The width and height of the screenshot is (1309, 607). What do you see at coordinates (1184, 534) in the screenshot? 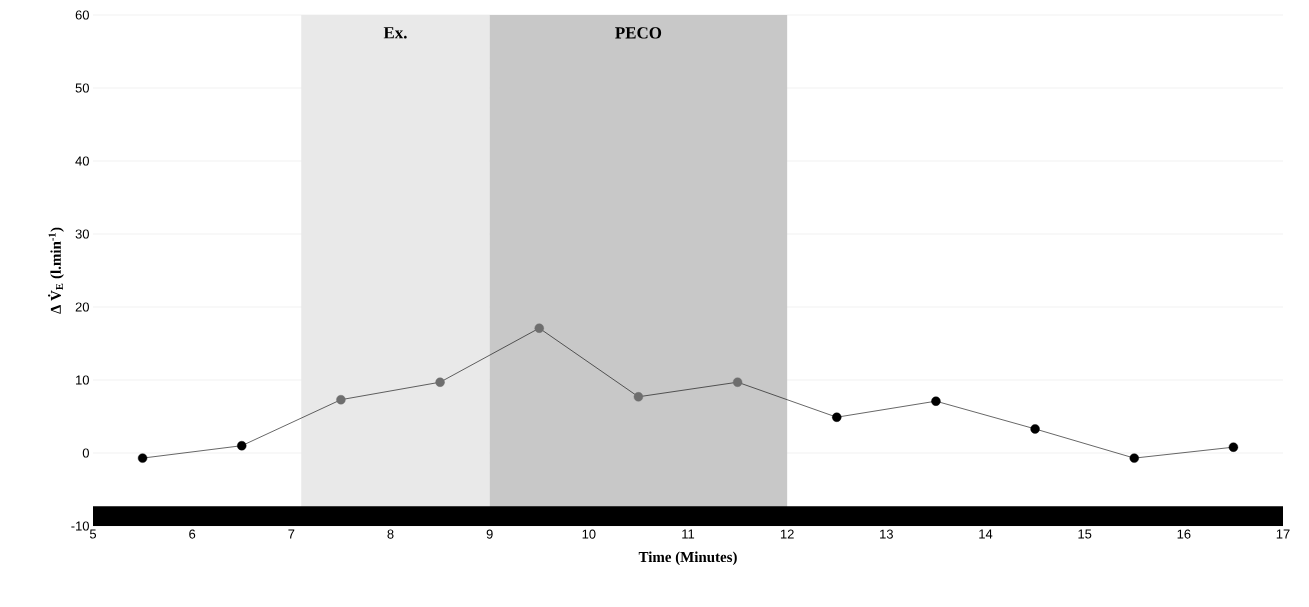
I see `x-tick-label: 16` at bounding box center [1184, 534].